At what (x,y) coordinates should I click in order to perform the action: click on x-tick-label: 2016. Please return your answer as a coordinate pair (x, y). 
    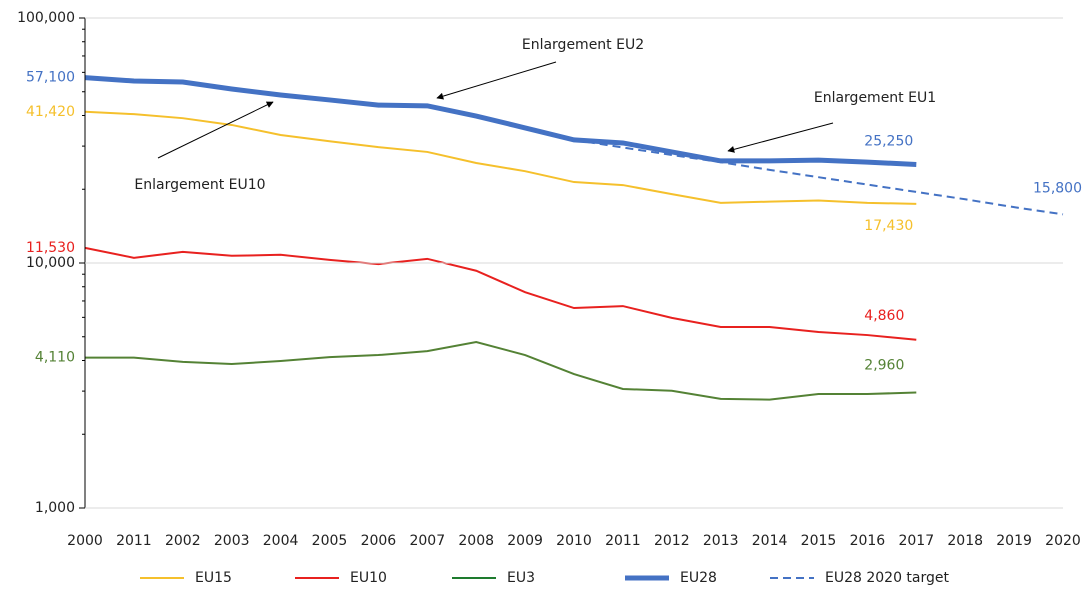
    Looking at the image, I should click on (868, 541).